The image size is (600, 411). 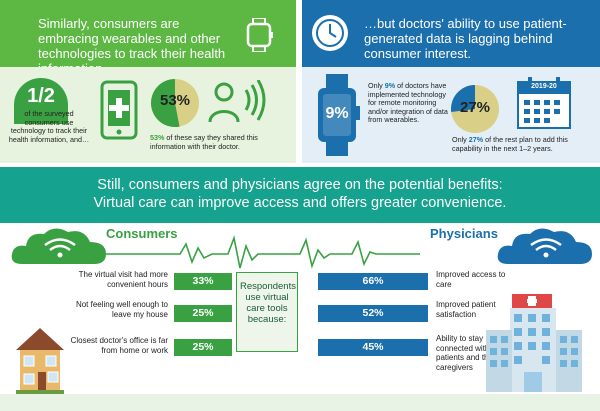 I want to click on house-icon, so click(x=40, y=361).